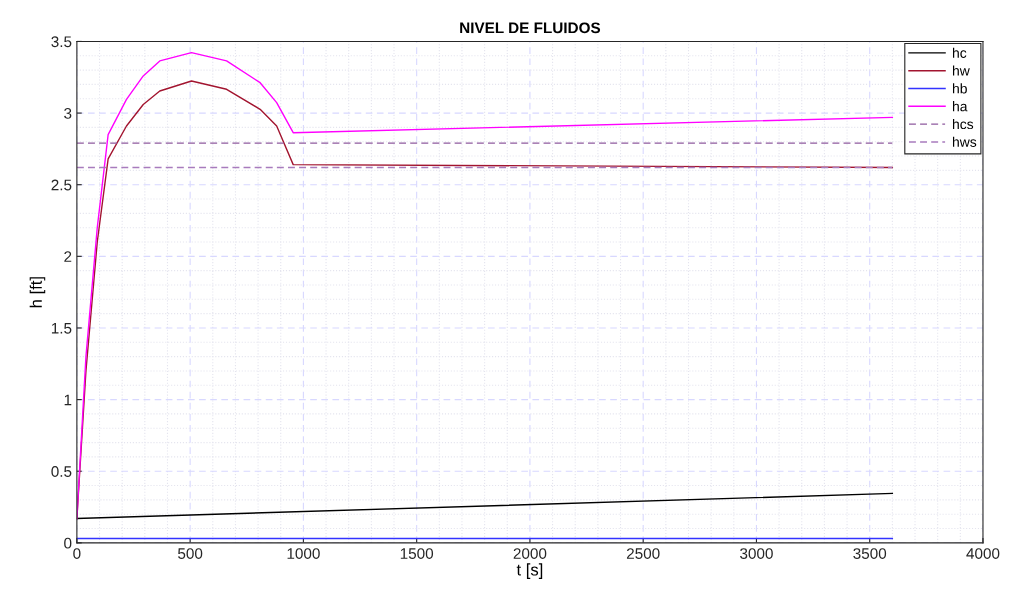 This screenshot has width=1025, height=592. What do you see at coordinates (959, 52) in the screenshot?
I see `legend-label: hc` at bounding box center [959, 52].